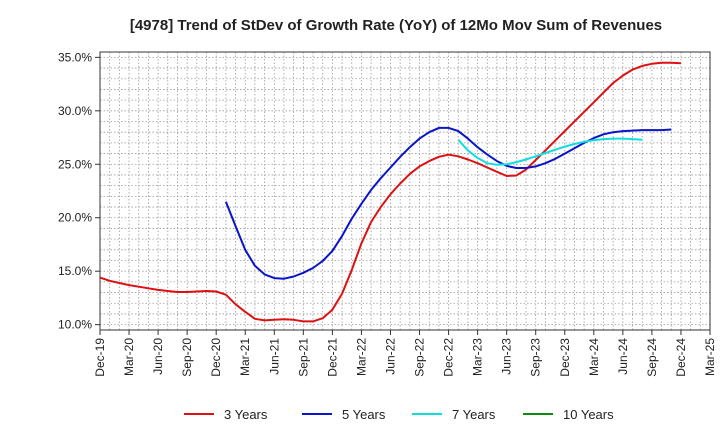  I want to click on legend-label-5-years: 5 Years, so click(364, 414).